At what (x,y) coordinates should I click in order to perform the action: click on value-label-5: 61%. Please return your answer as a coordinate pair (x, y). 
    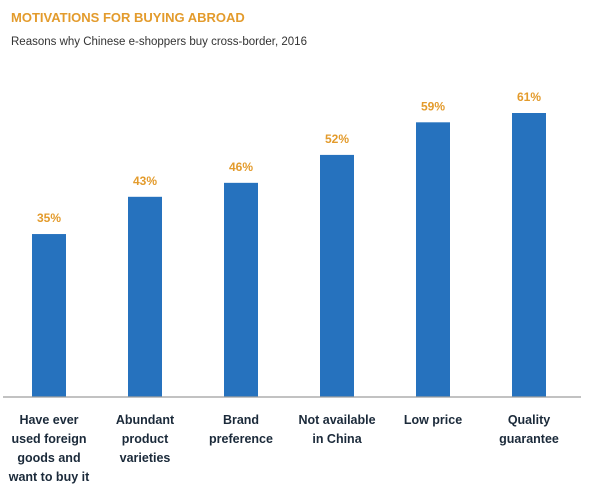
    Looking at the image, I should click on (529, 97).